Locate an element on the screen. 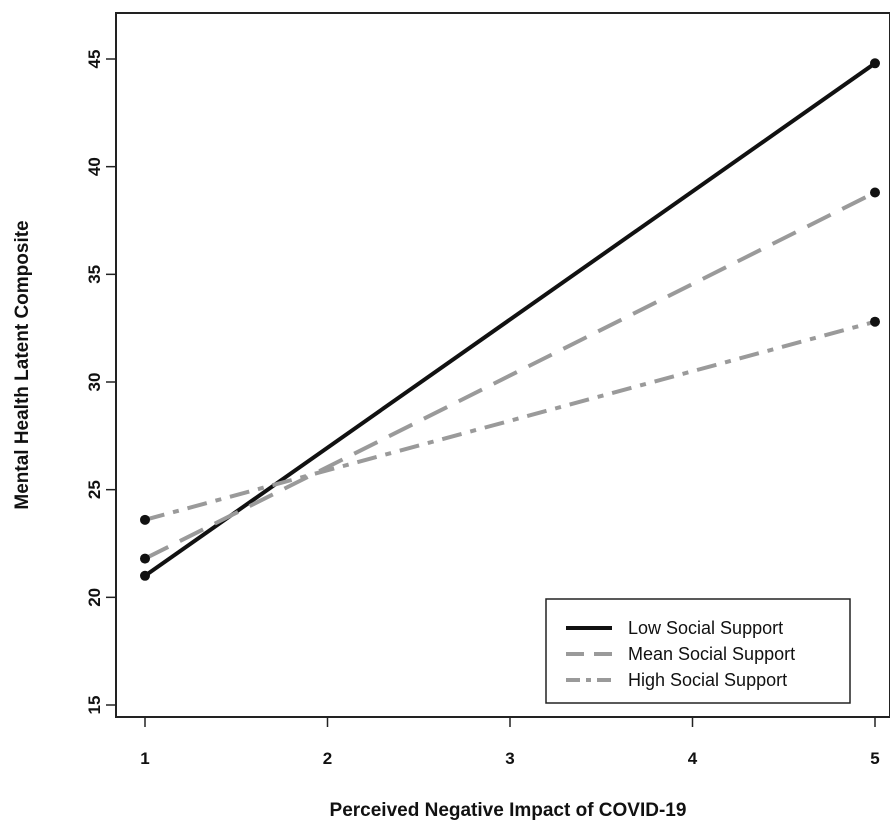  y-axis: 15 20 25 30 35 40 45 is located at coordinates (100, 382).